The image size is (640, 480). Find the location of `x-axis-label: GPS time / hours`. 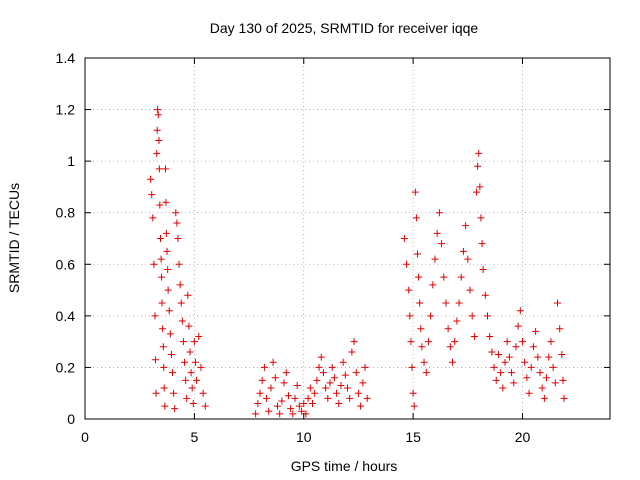

x-axis-label: GPS time / hours is located at coordinates (344, 466).